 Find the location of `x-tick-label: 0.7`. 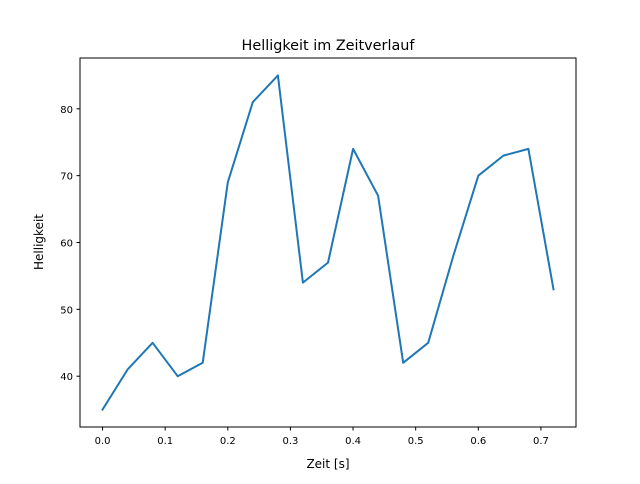

x-tick-label: 0.7 is located at coordinates (541, 441).